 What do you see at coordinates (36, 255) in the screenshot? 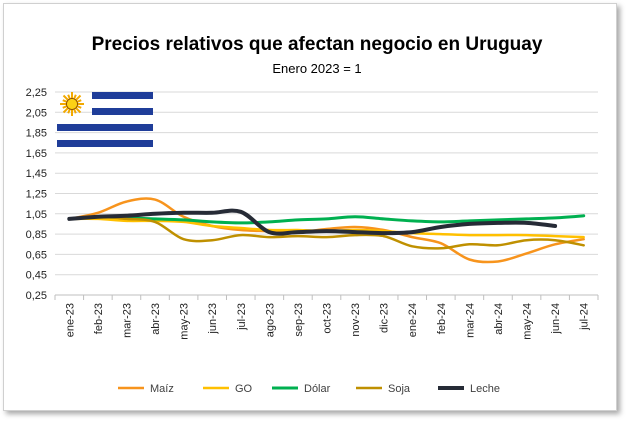
I see `y-tick-label: 0,65` at bounding box center [36, 255].